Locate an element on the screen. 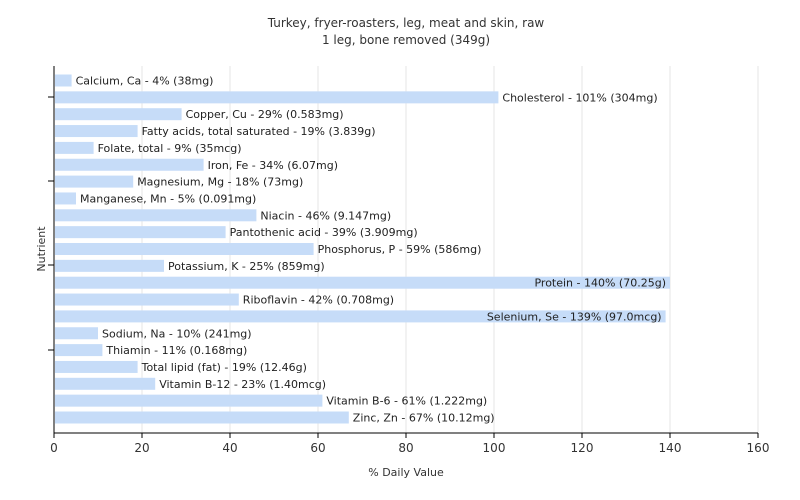 The height and width of the screenshot is (500, 800). x-tick-label: 140 is located at coordinates (670, 448).